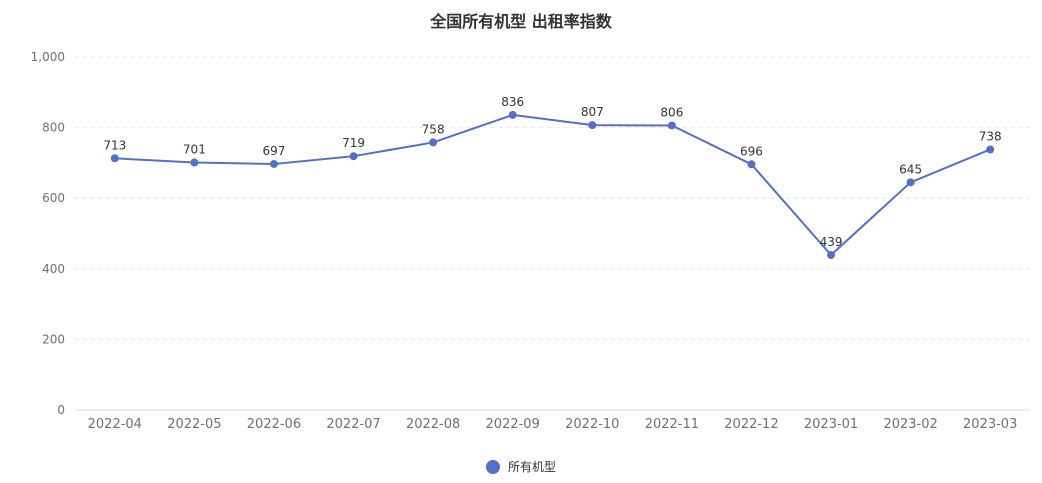 The height and width of the screenshot is (483, 1042). What do you see at coordinates (114, 145) in the screenshot?
I see `data-label: 713` at bounding box center [114, 145].